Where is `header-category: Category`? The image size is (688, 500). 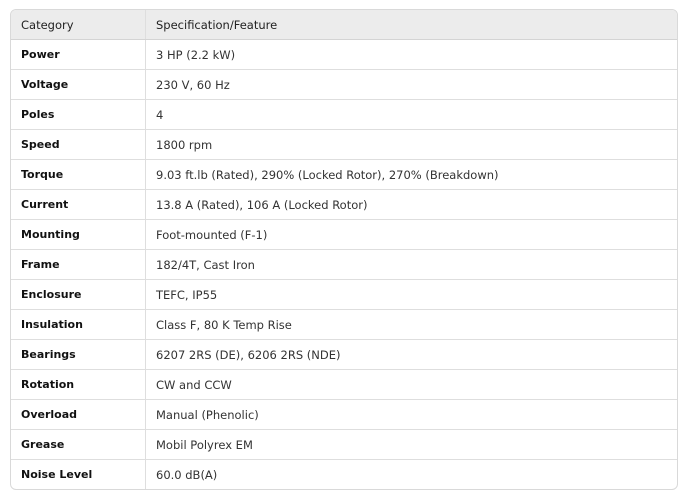
header-category: Category is located at coordinates (78, 25).